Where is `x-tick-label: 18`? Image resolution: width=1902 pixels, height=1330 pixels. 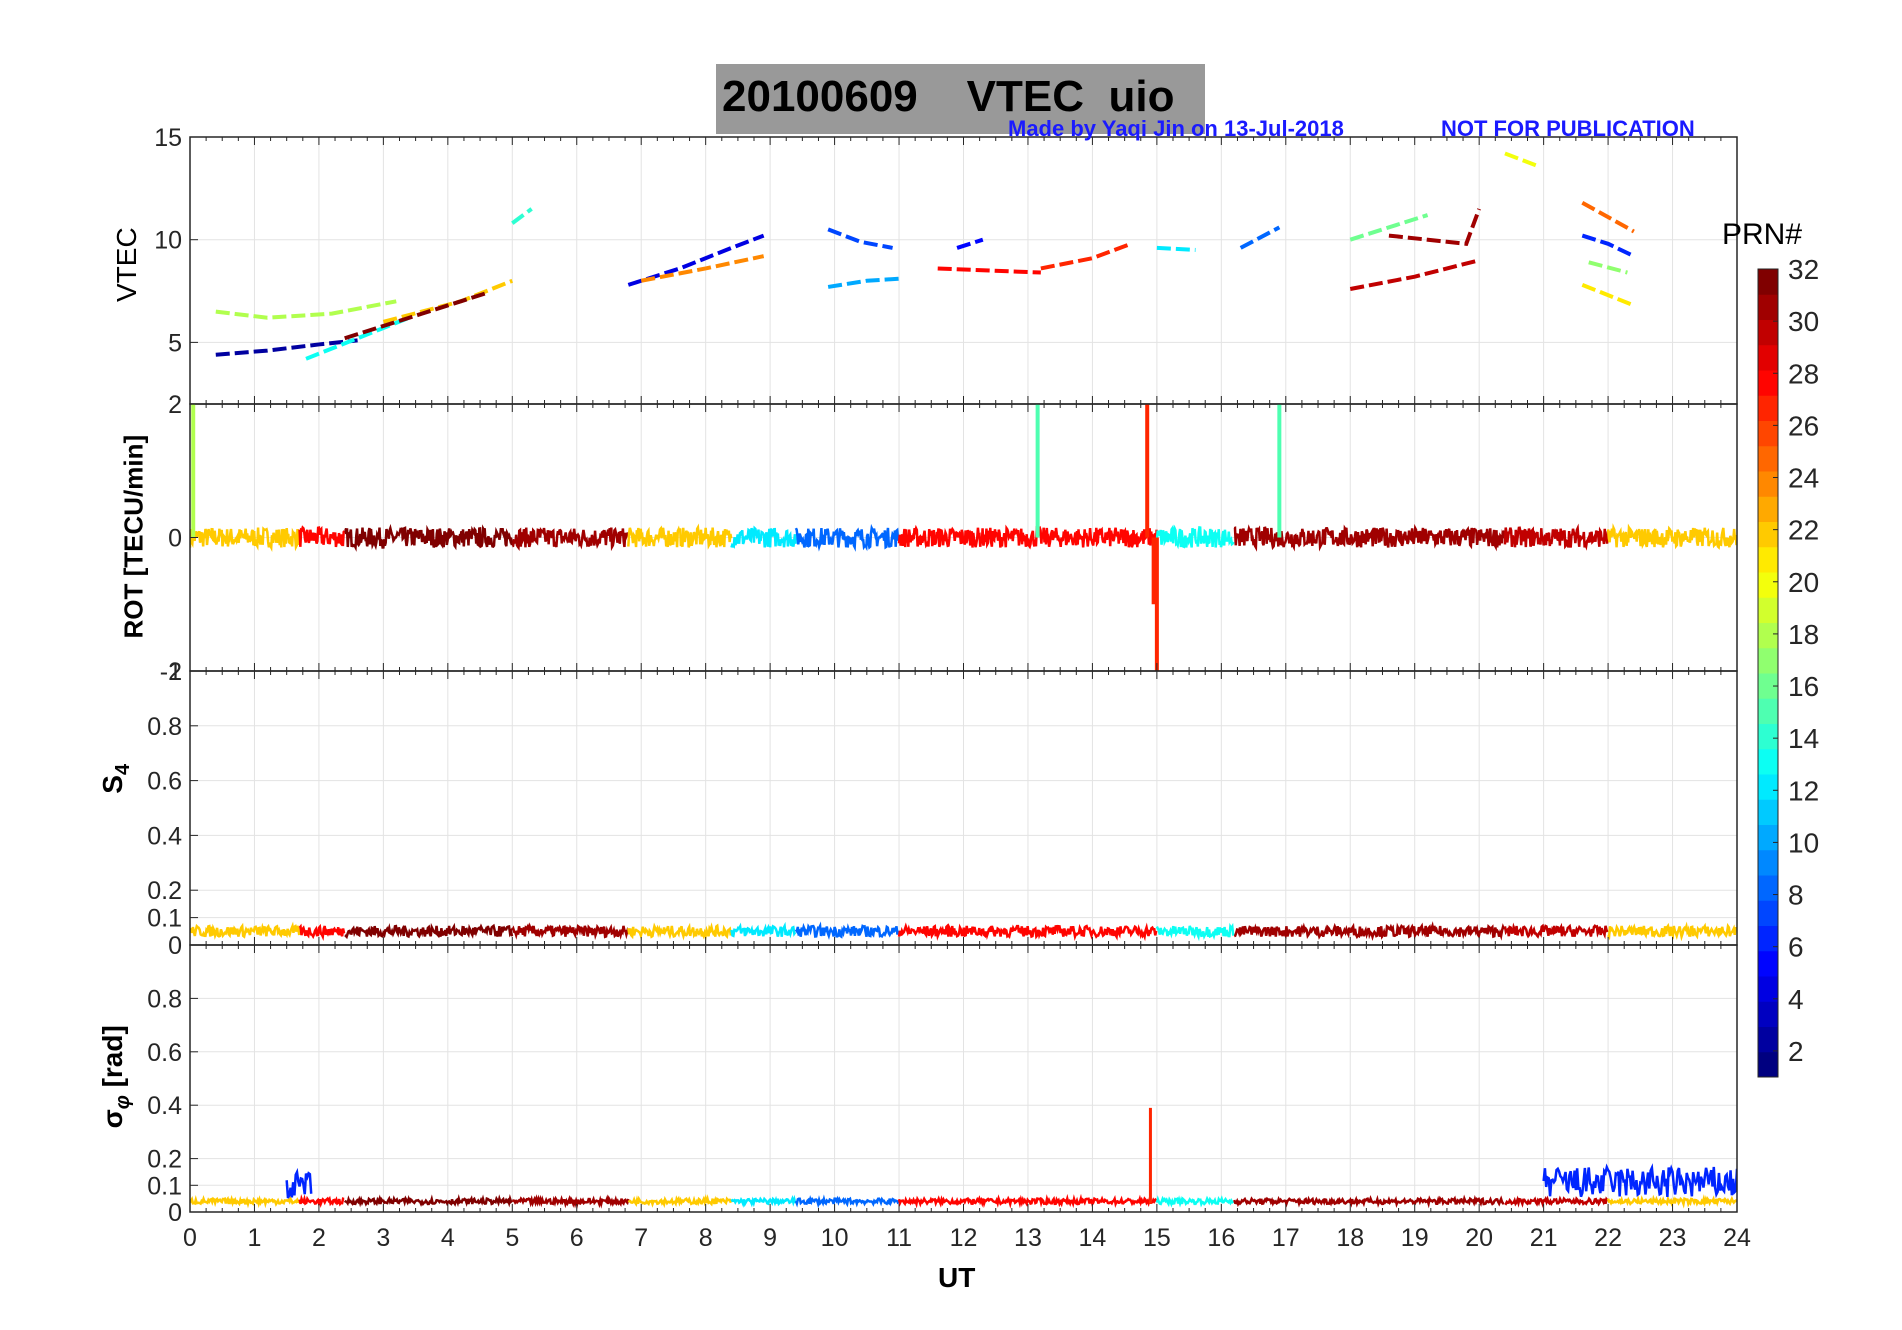
x-tick-label: 18 is located at coordinates (1350, 1238).